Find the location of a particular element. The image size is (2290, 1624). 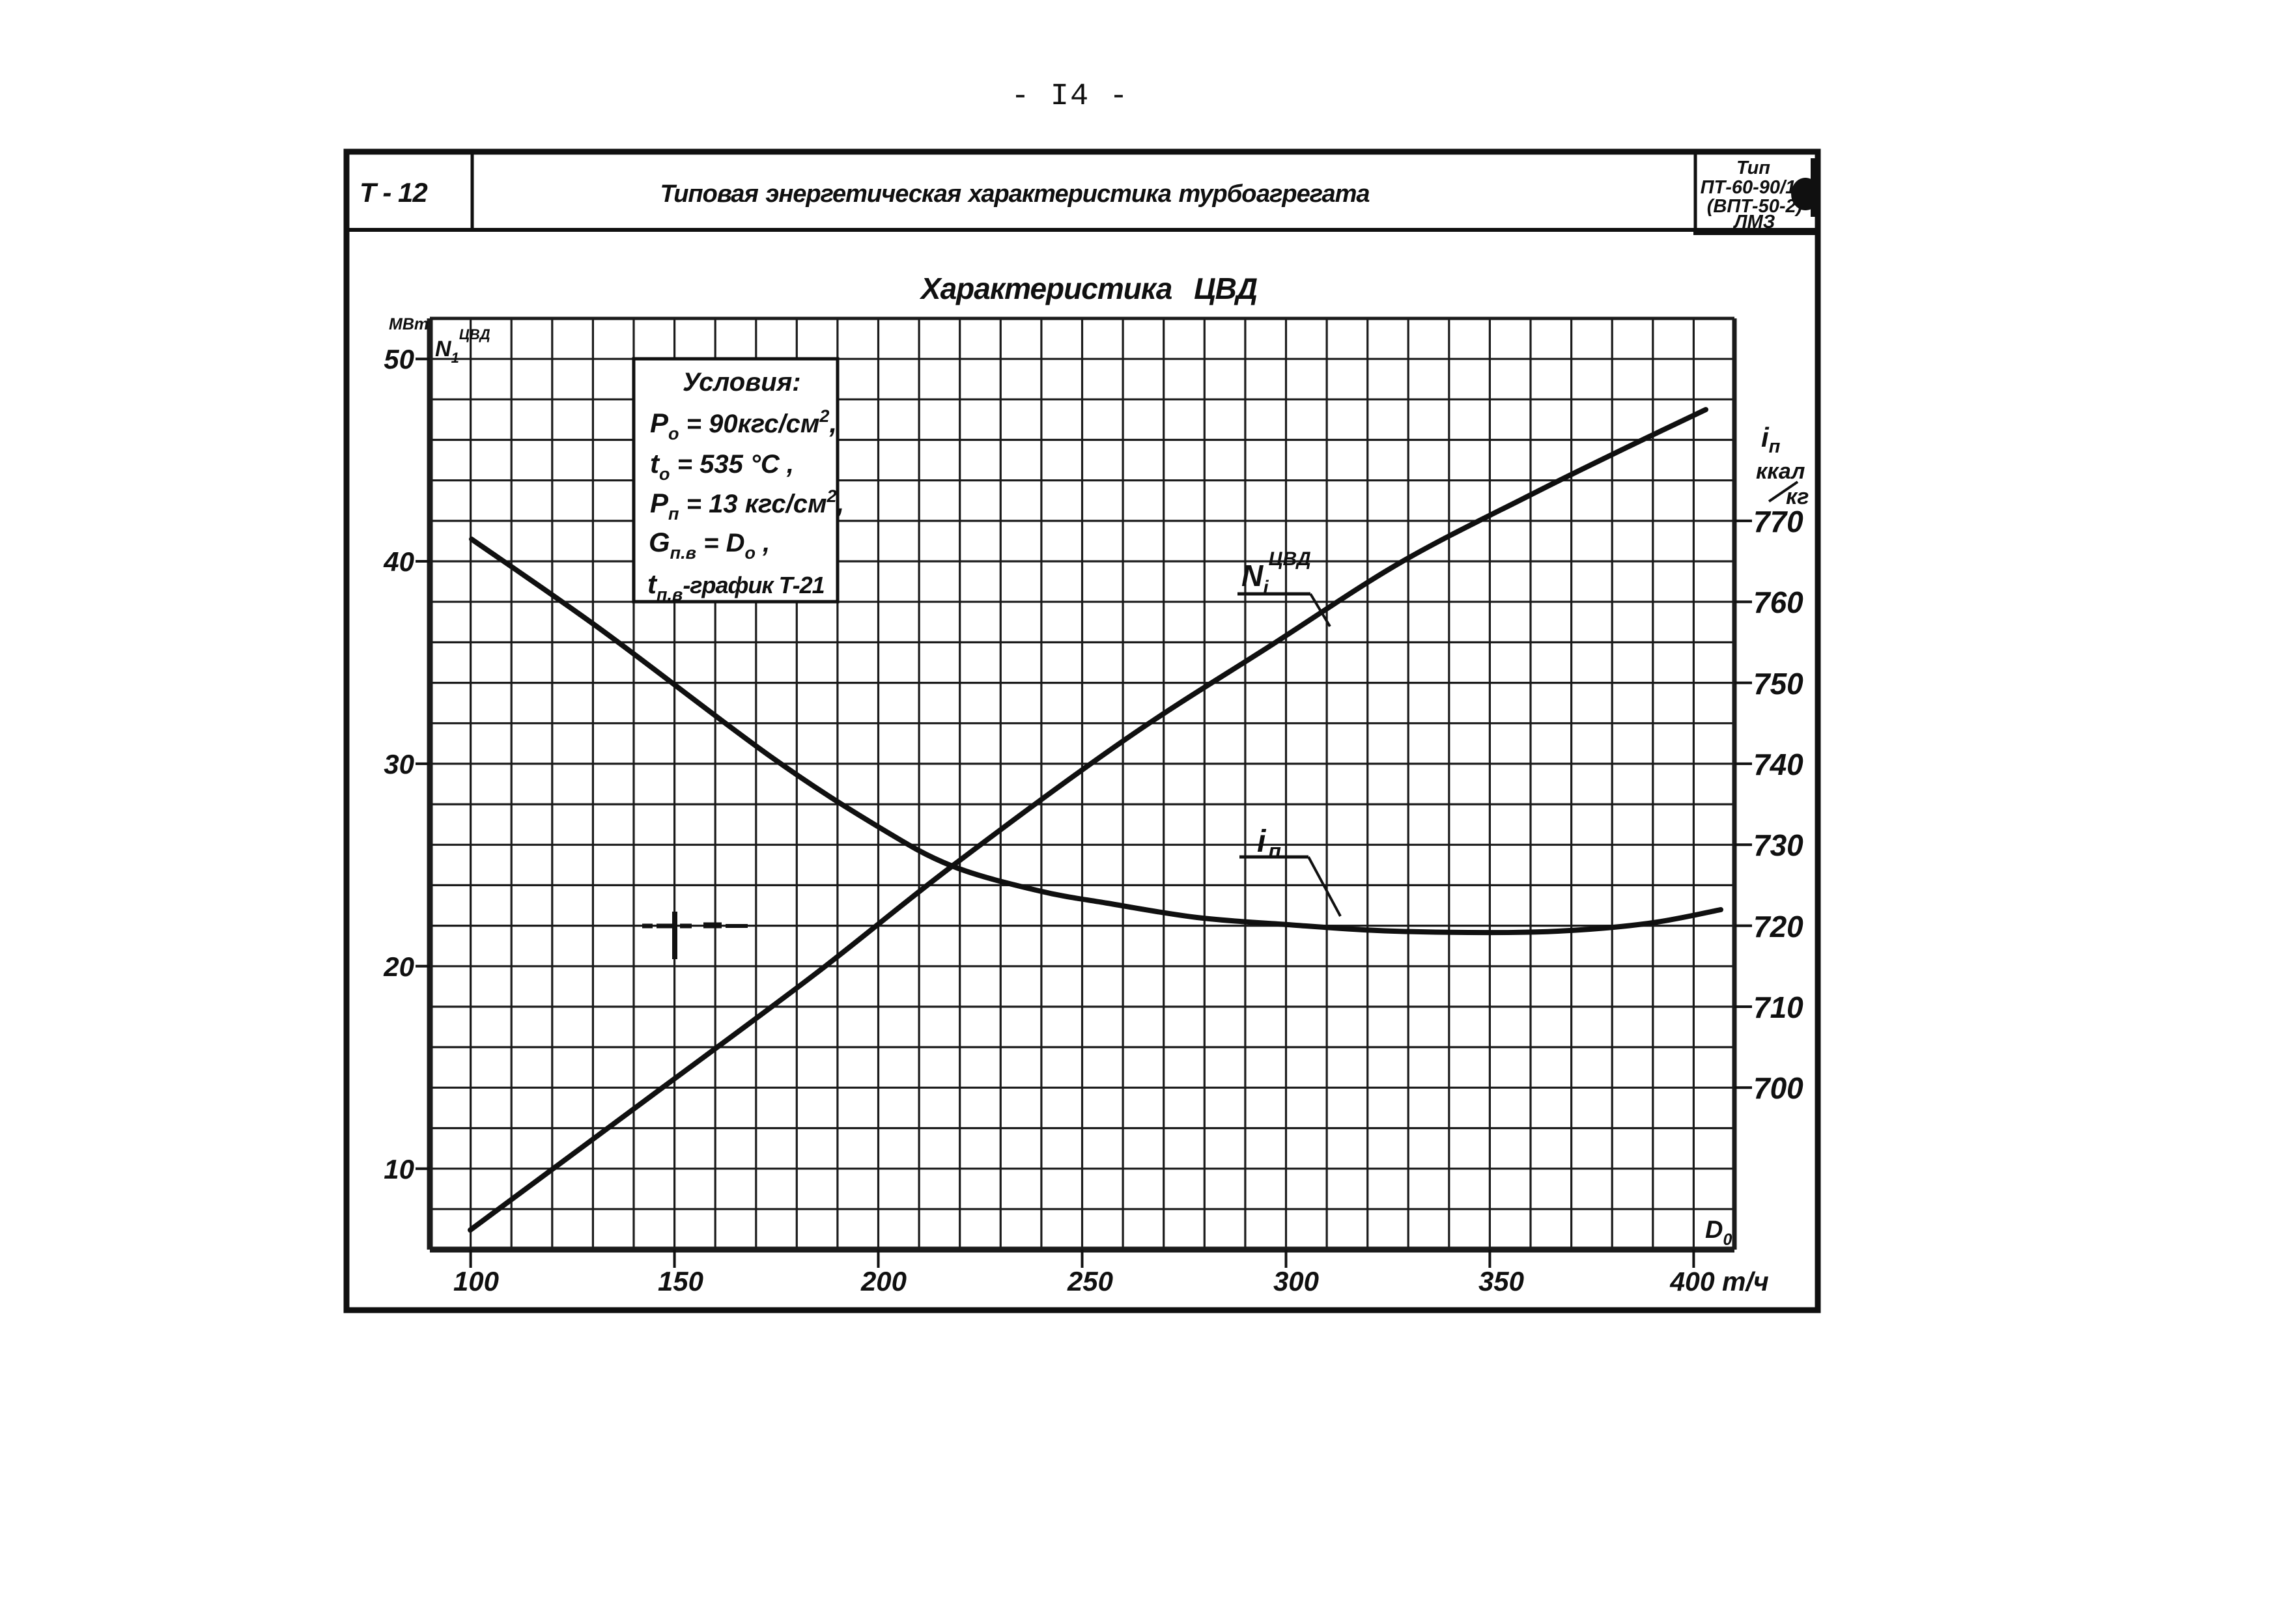

svg-text: 250 is located at coordinates (1090, 1281).